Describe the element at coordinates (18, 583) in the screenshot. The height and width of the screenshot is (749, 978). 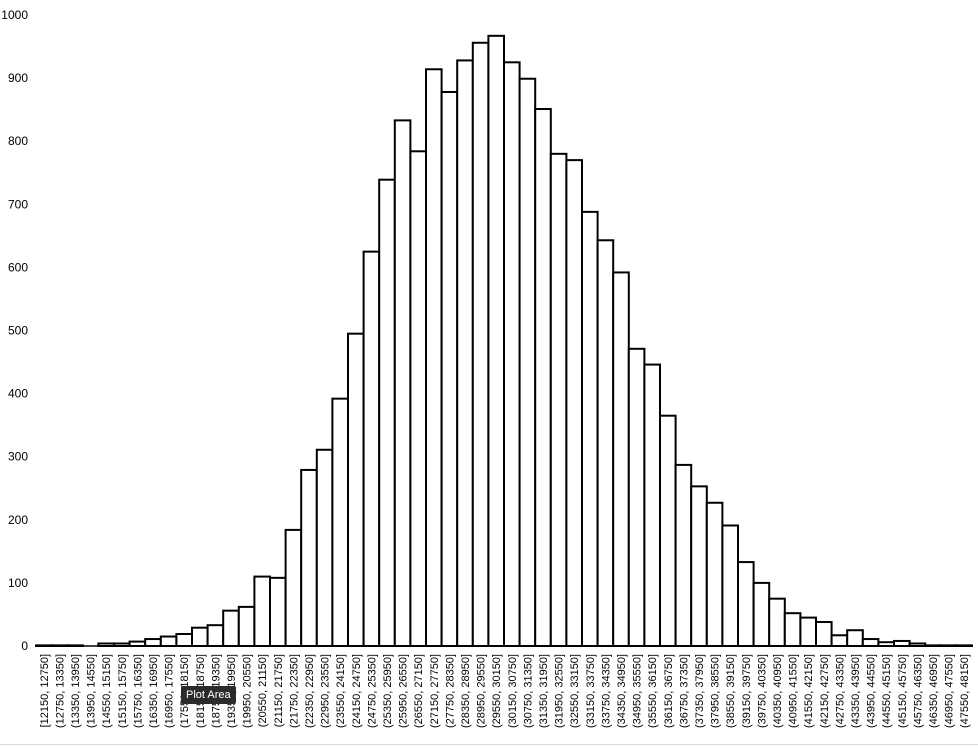
I see `y-tick-label: 100` at that location.